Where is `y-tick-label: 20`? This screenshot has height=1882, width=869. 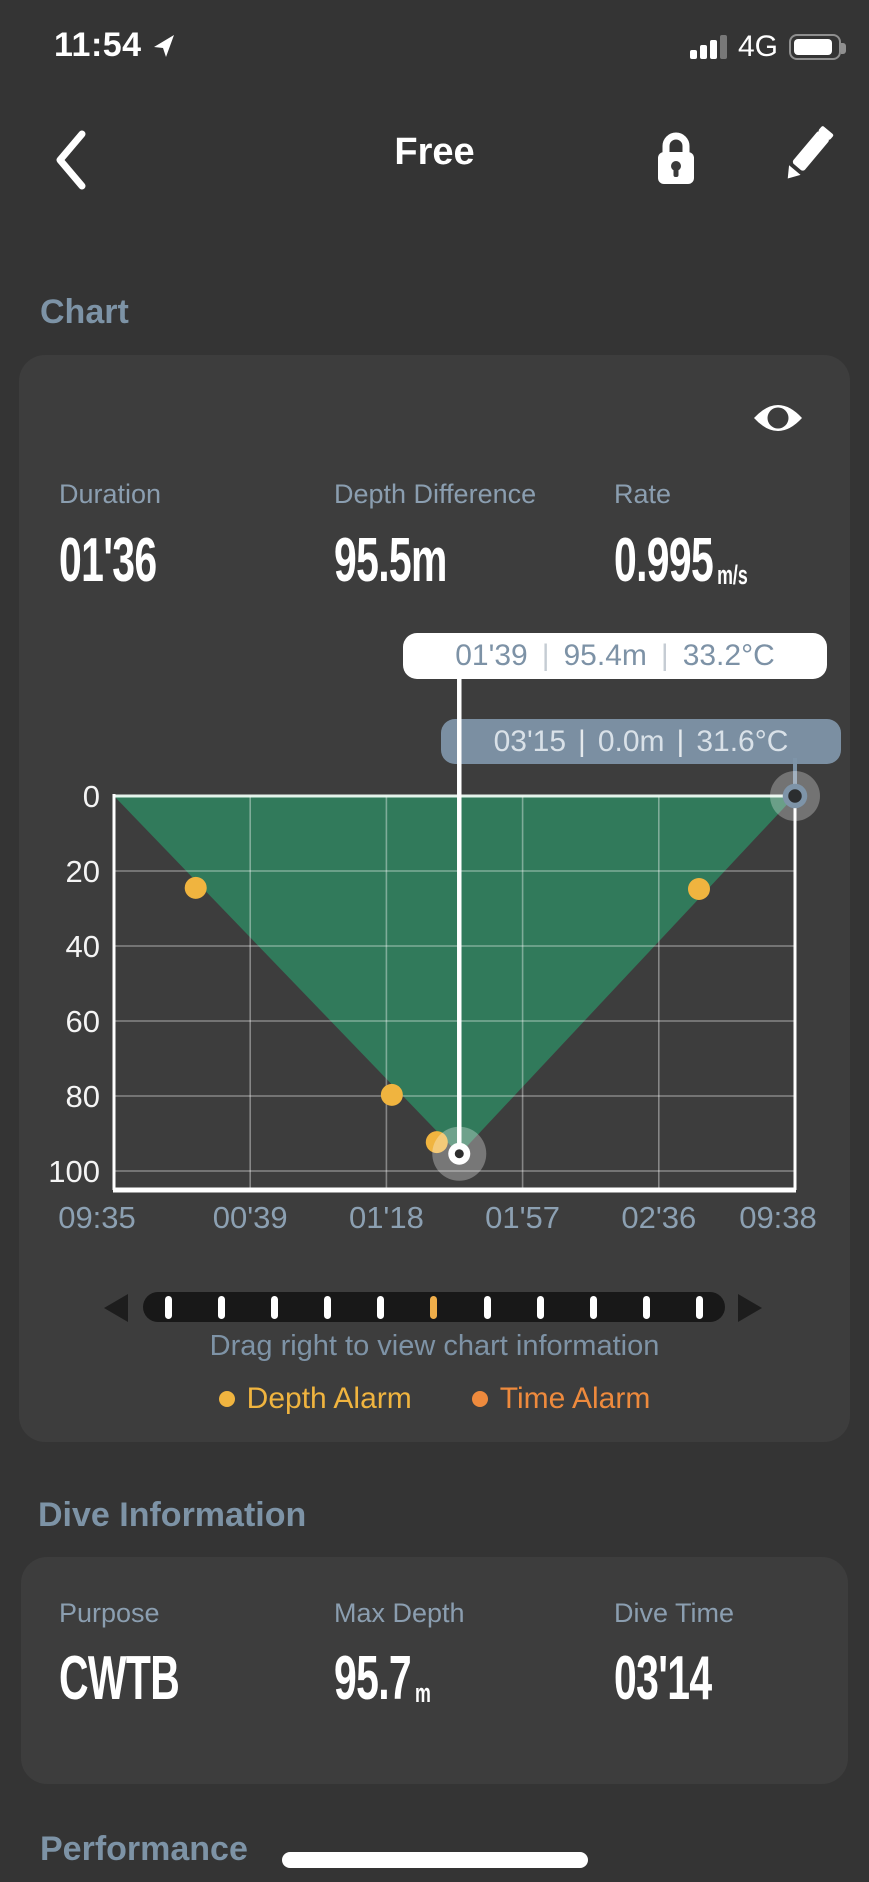
y-tick-label: 20 is located at coordinates (83, 871).